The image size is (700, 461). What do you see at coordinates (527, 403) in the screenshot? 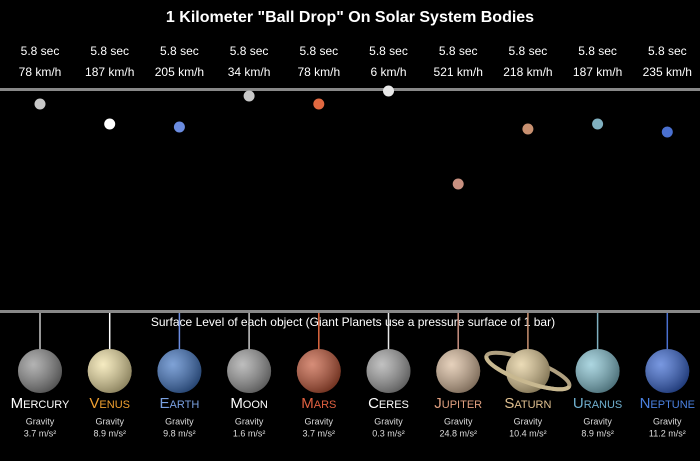
I see `planet-name: Saturn` at bounding box center [527, 403].